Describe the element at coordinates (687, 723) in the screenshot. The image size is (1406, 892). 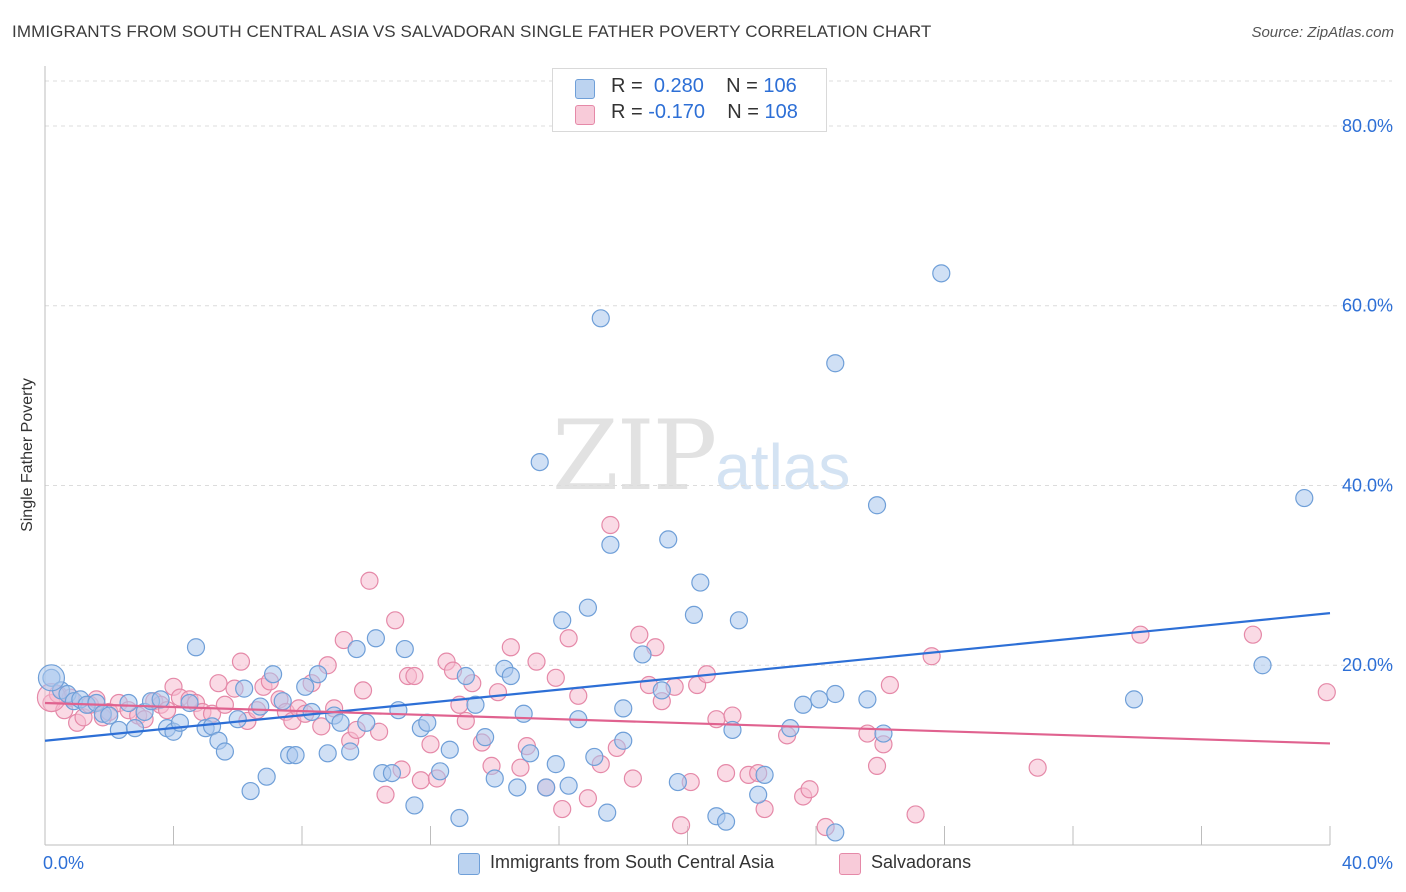
I see `salvadorans-trend-line` at that location.